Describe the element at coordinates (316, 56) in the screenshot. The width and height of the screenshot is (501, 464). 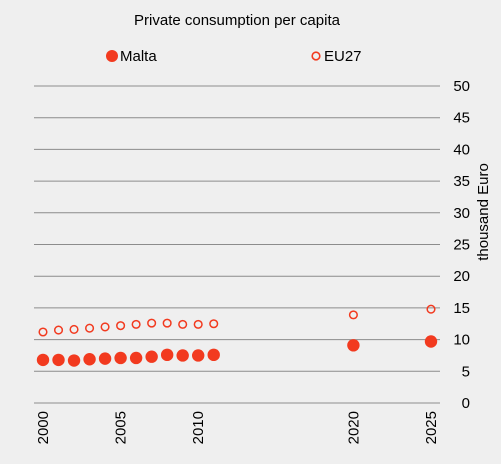
I see `legend-marker-eu27` at that location.